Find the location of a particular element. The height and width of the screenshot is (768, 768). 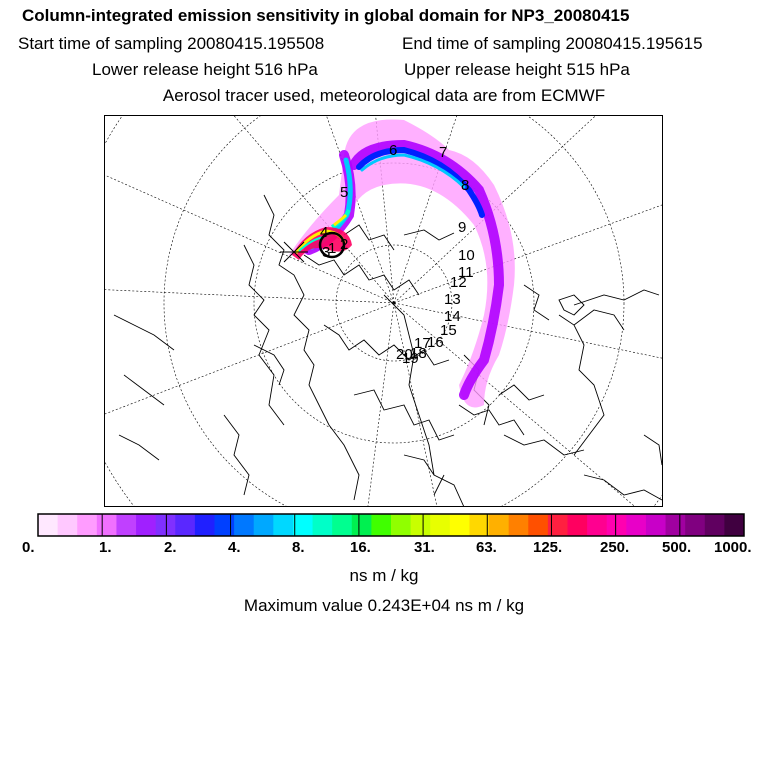

traj-label-12: 12 is located at coordinates (458, 282).